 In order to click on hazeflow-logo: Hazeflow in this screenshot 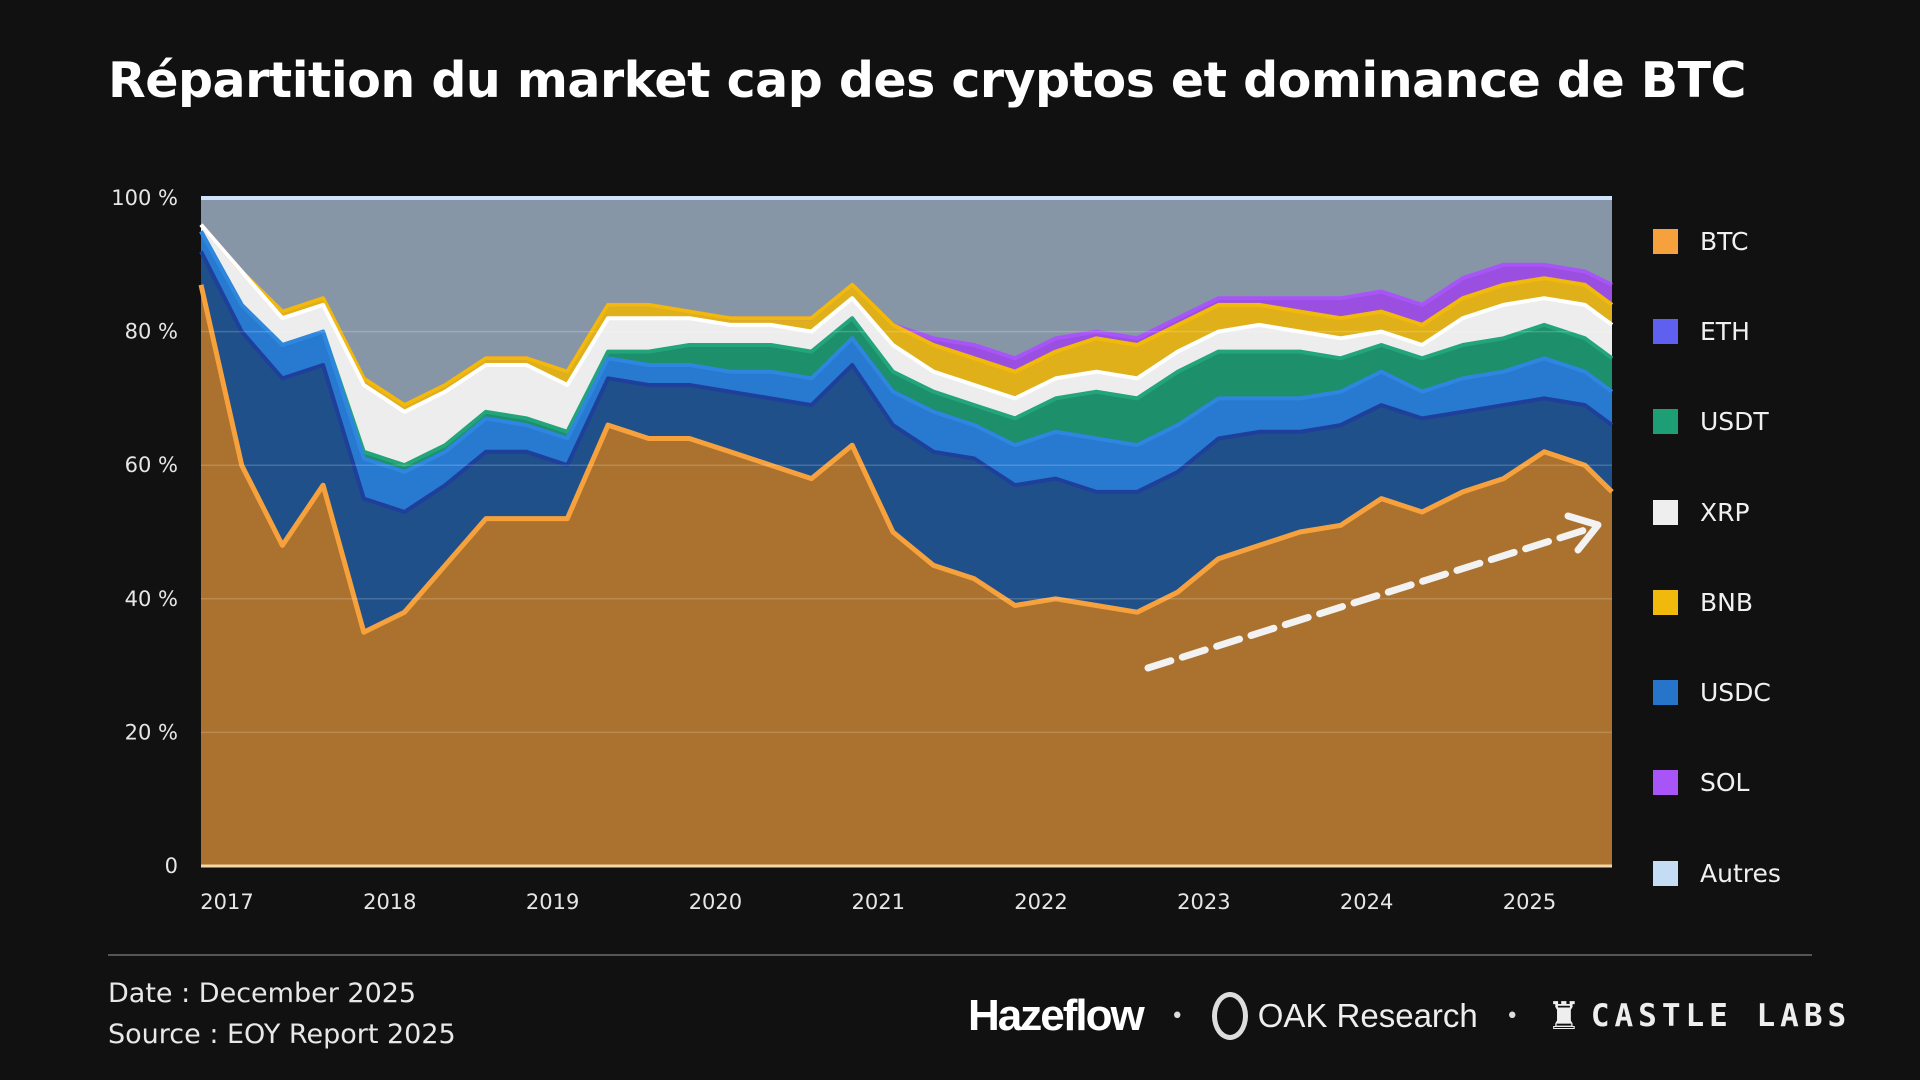, I will do `click(1056, 1015)`.